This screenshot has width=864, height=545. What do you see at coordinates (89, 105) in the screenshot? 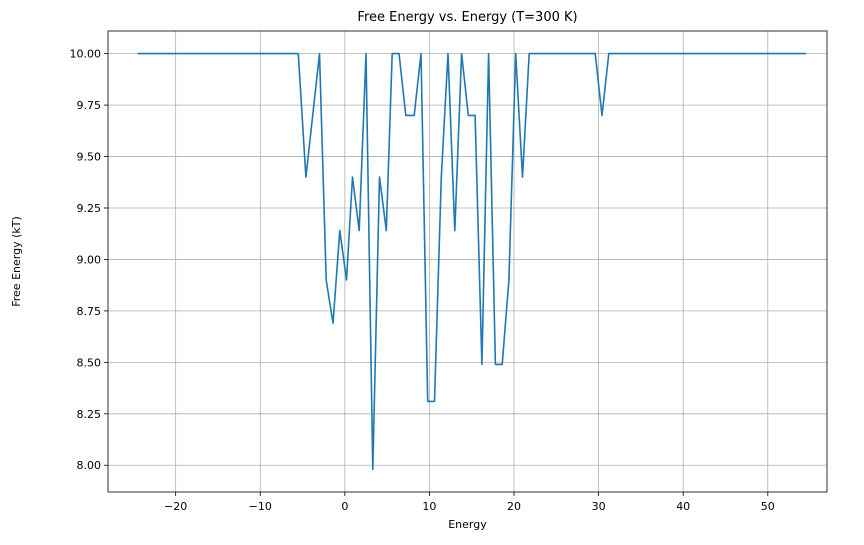
I see `y-tick-label: 9.75` at bounding box center [89, 105].